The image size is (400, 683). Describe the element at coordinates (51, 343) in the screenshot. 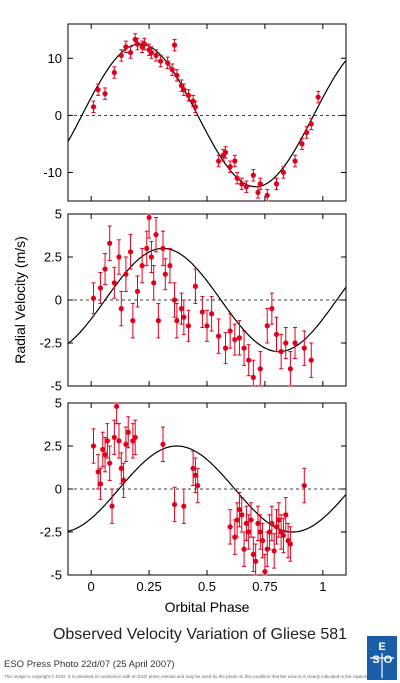

I see `y-tick-label: -2.5` at that location.